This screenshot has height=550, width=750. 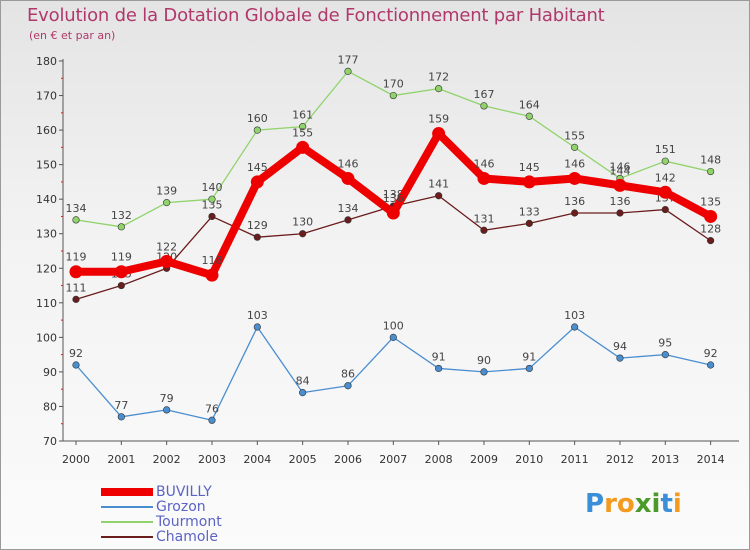 I want to click on data-label-grozon: 76, so click(x=212, y=408).